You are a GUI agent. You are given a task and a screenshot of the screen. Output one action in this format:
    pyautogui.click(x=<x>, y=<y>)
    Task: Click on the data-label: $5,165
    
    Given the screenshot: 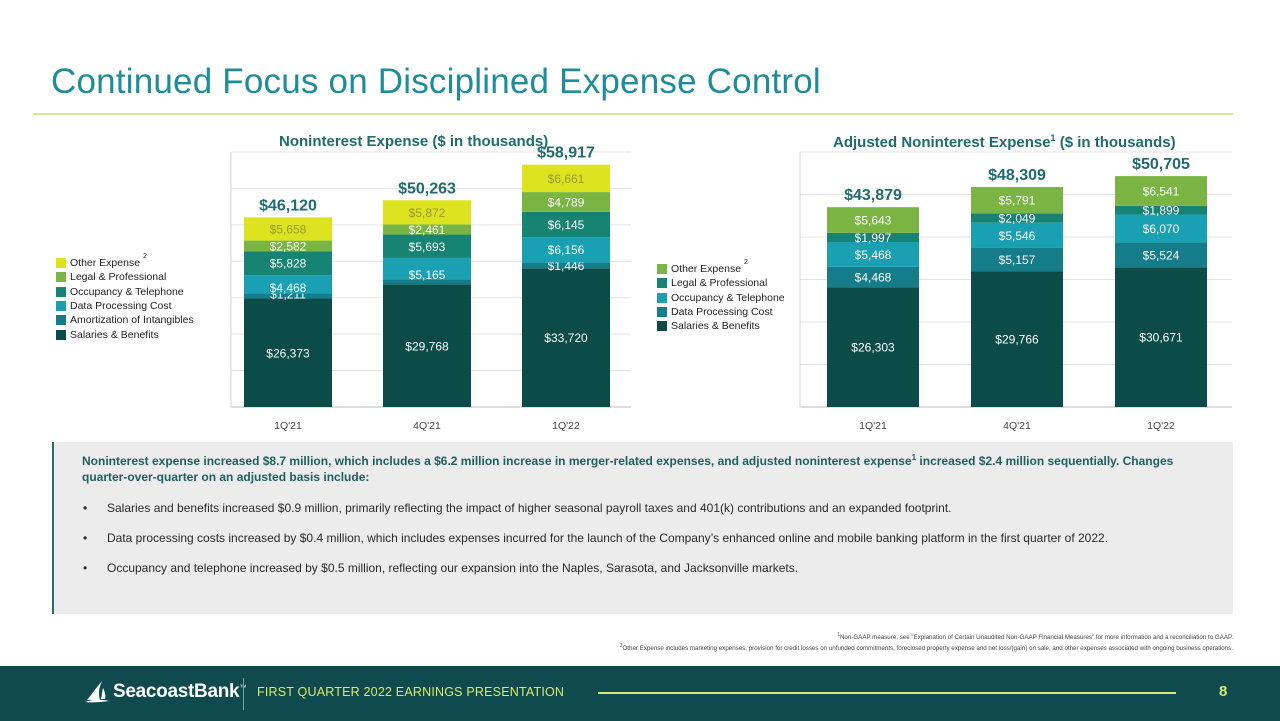 What is the action you would take?
    pyautogui.click(x=427, y=275)
    